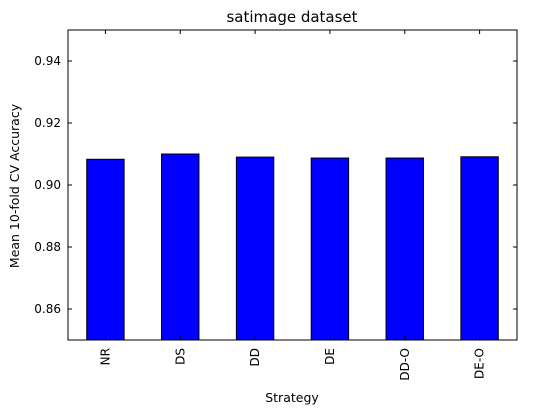 This screenshot has width=542, height=414. I want to click on x-tick-label: DS, so click(180, 356).